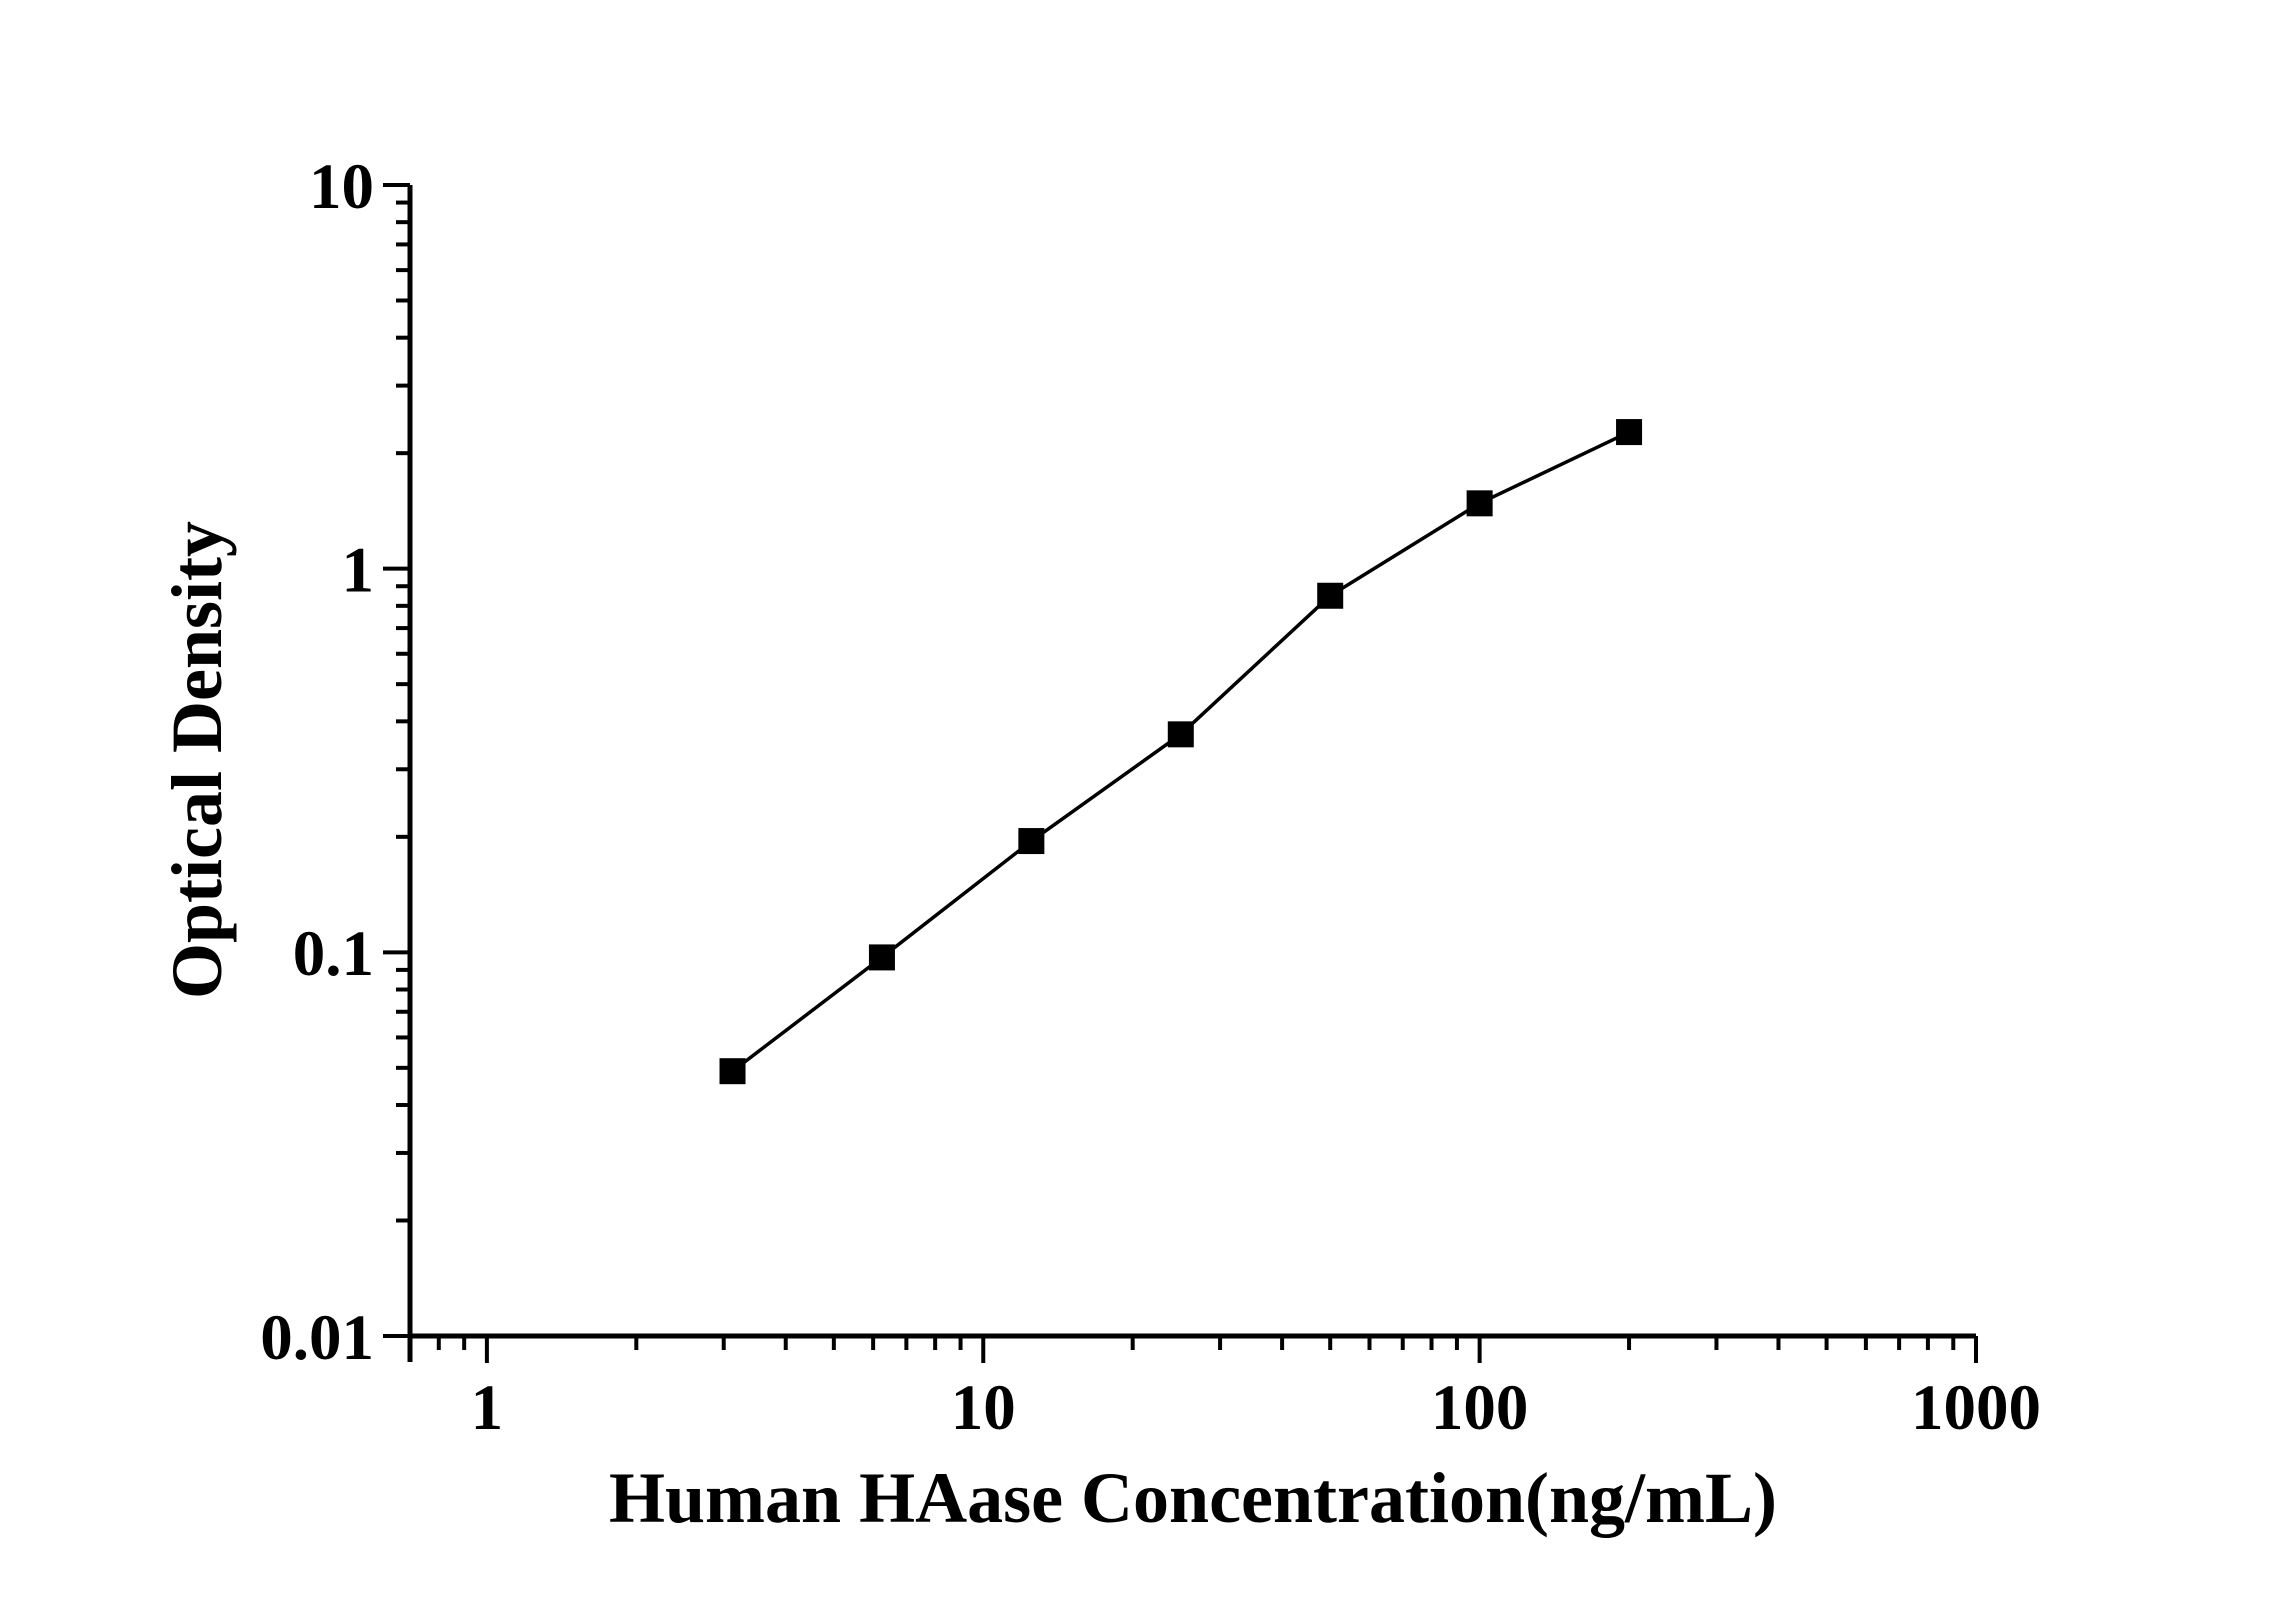  Describe the element at coordinates (197, 760) in the screenshot. I see `y-axis-title: Optical Density` at that location.